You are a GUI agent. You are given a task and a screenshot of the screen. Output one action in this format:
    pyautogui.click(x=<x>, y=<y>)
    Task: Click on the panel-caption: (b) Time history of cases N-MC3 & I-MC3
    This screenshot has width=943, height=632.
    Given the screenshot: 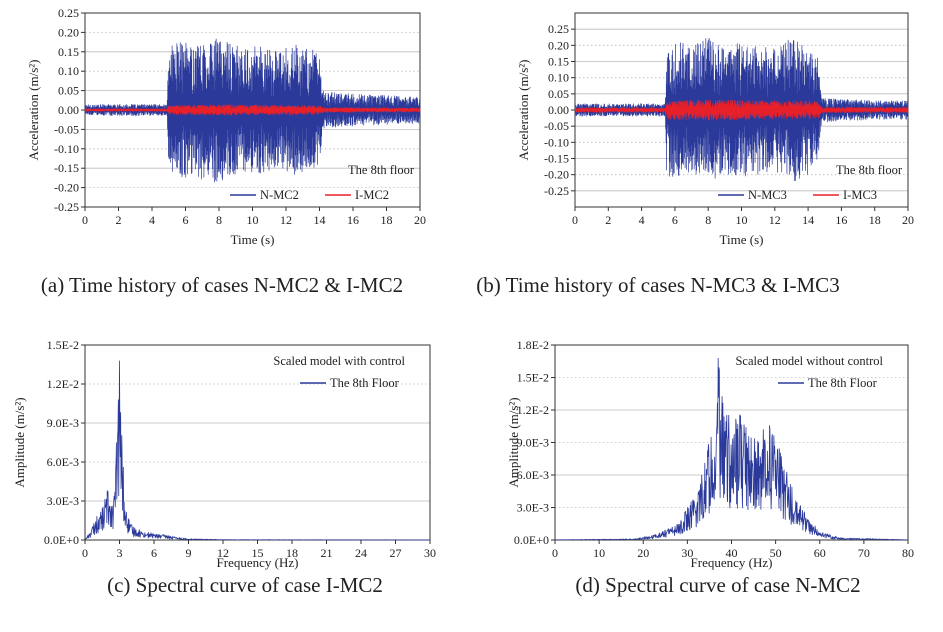 What is the action you would take?
    pyautogui.click(x=657, y=285)
    